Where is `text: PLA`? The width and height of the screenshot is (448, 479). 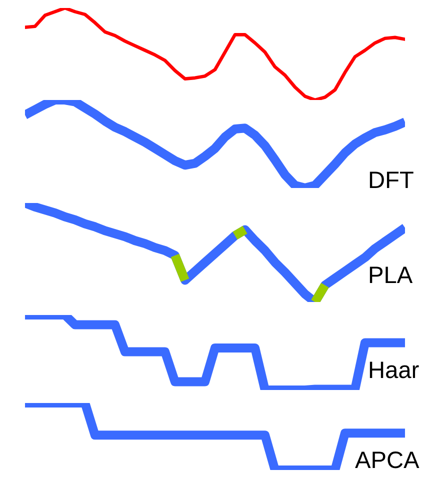 text: PLA is located at coordinates (391, 274).